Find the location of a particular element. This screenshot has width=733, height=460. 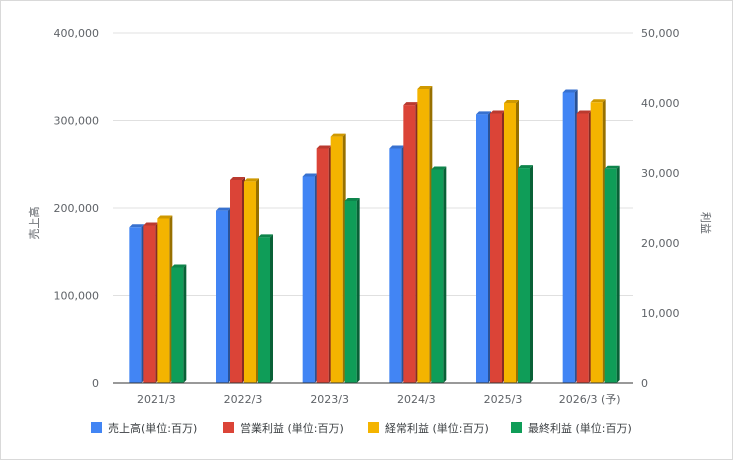

y-left-tick-label: 200,000 is located at coordinates (77, 208).